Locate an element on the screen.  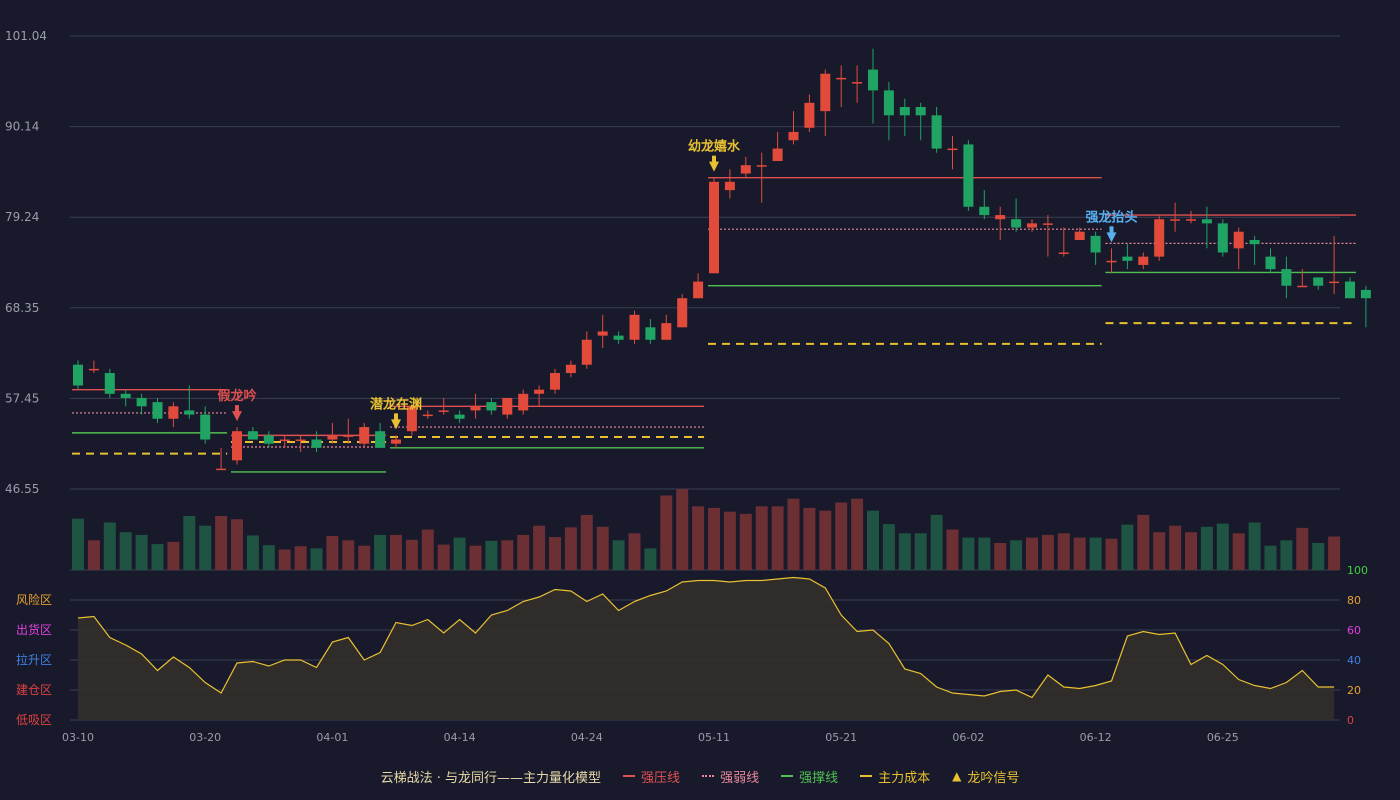
signal-label: 潜龙在渊 is located at coordinates (396, 404).